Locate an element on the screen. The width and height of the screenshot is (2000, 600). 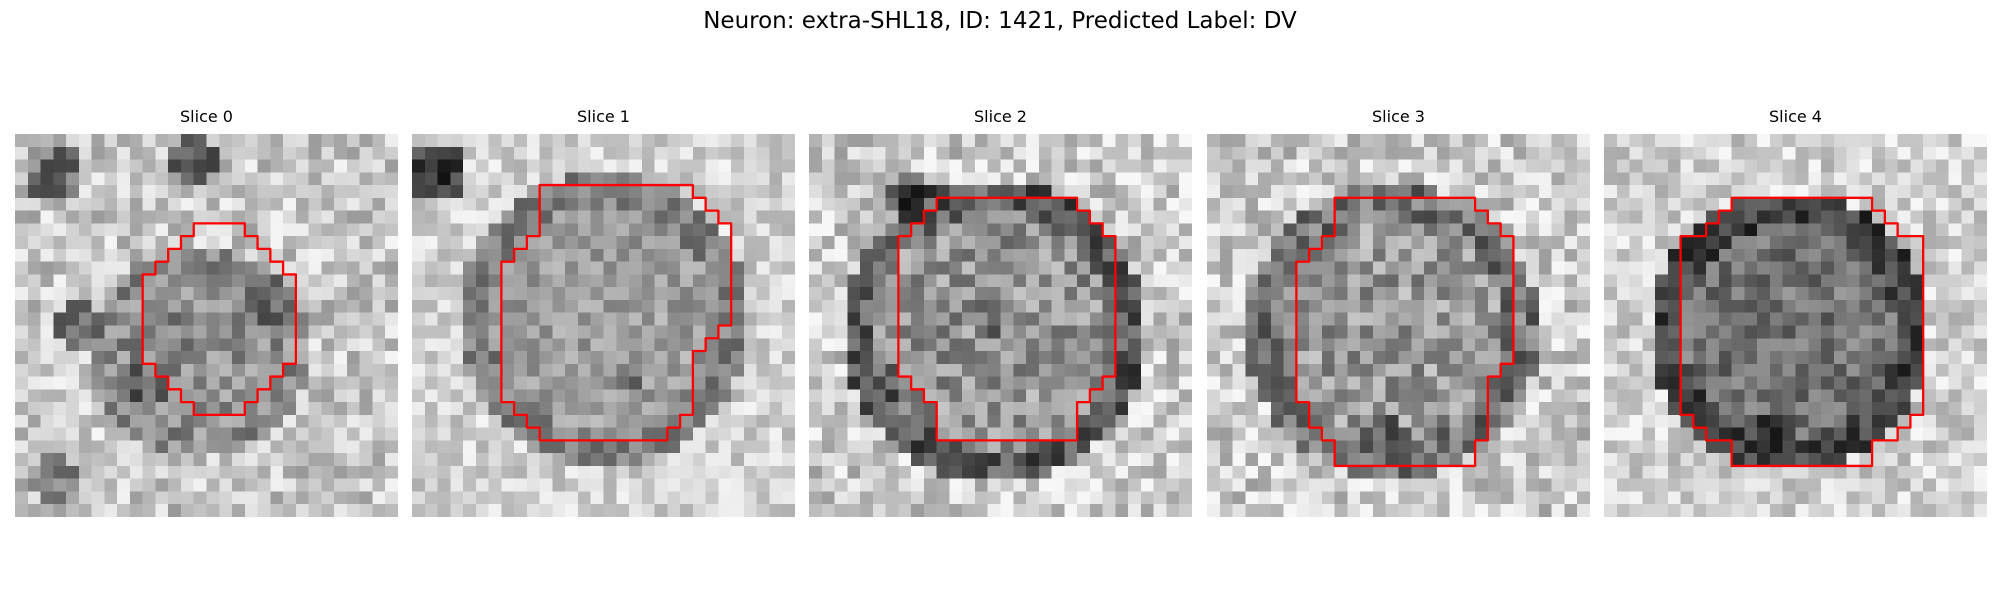
slice-title-1: Slice 1 is located at coordinates (603, 116).